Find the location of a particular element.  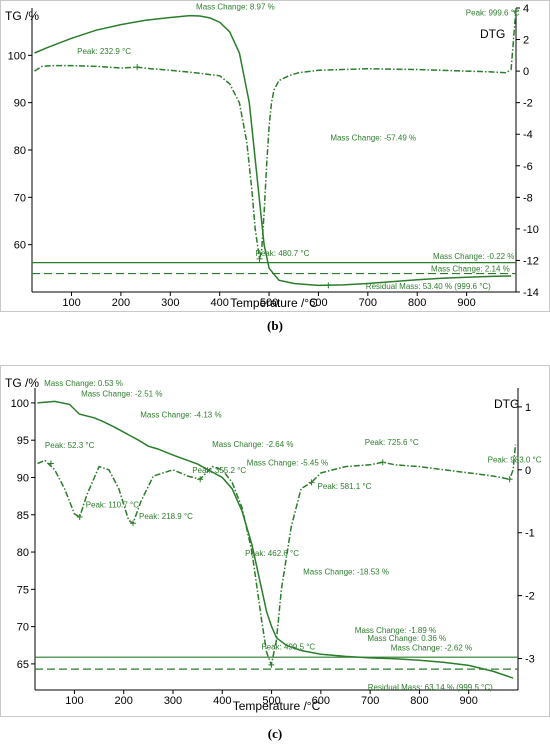

y-tick-label-right: -6 is located at coordinates (528, 167).